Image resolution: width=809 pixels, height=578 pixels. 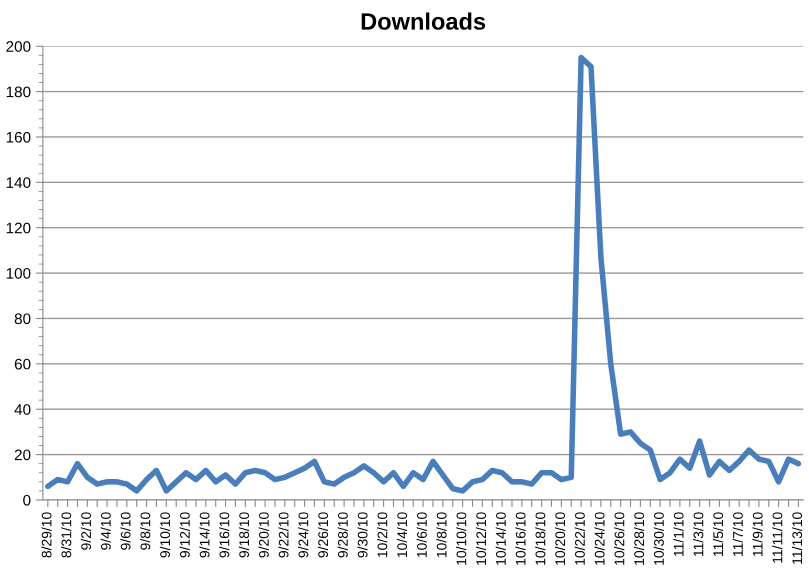 What do you see at coordinates (22, 409) in the screenshot?
I see `y-tick-label: 40` at bounding box center [22, 409].